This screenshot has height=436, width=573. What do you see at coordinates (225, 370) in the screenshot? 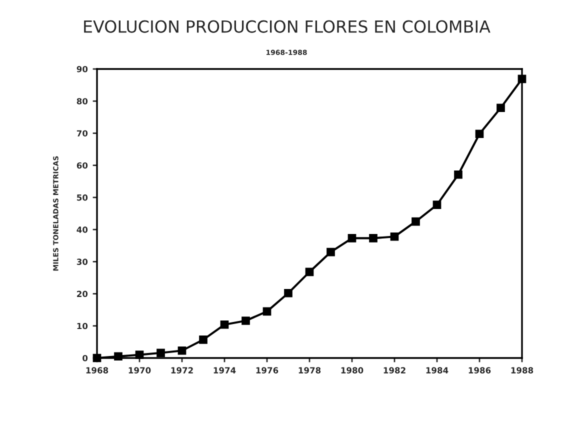
I see `x-tick-label: 1974` at bounding box center [225, 370].